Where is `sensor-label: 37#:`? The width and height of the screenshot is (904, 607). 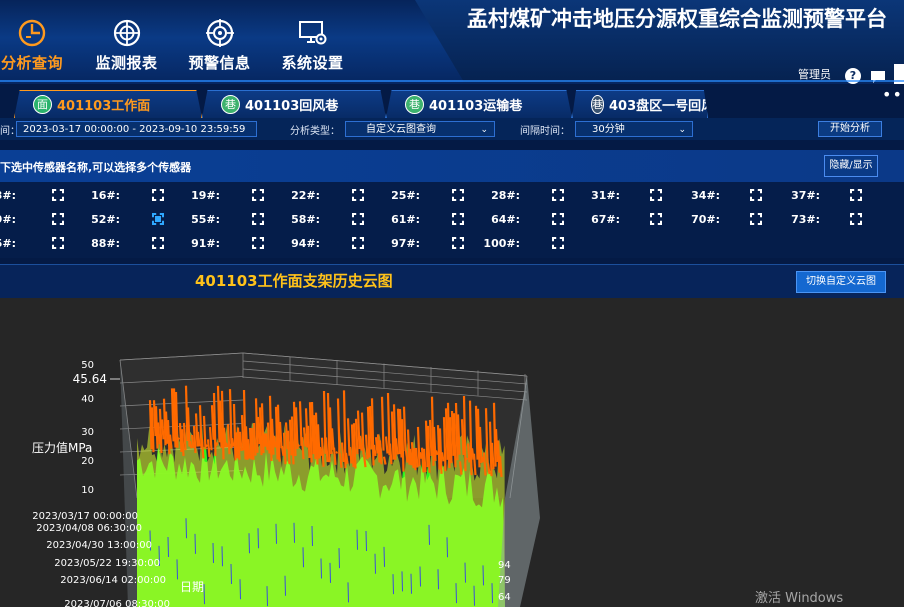
sensor-label: 37#: is located at coordinates (805, 195).